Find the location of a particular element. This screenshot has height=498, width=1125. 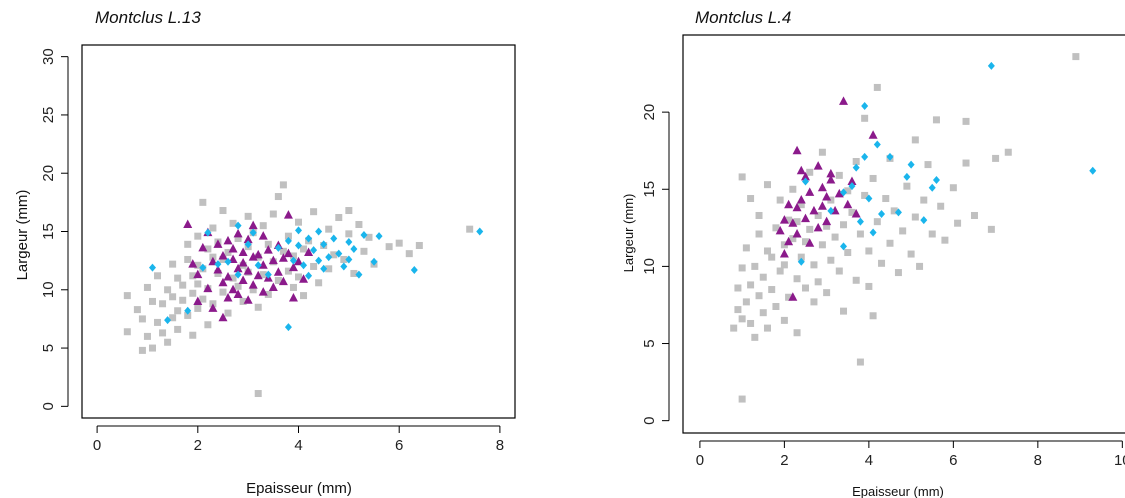

y-tick-label: 10 is located at coordinates (48, 289).